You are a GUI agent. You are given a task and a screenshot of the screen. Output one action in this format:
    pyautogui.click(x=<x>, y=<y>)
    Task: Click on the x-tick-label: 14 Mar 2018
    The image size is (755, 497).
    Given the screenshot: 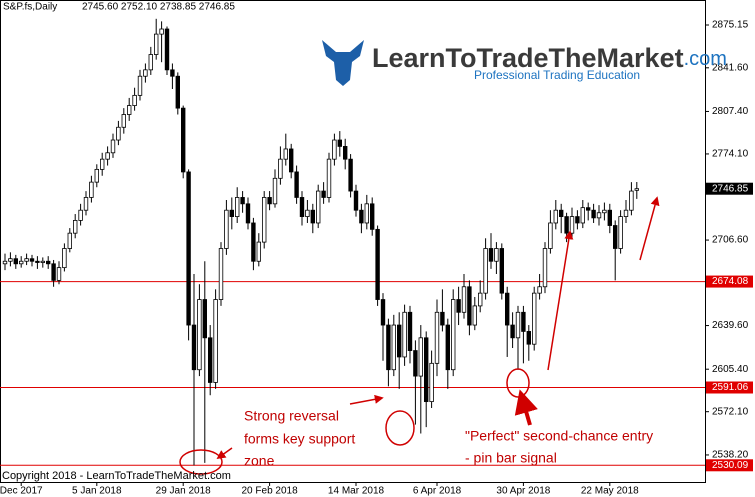 What is the action you would take?
    pyautogui.click(x=356, y=491)
    